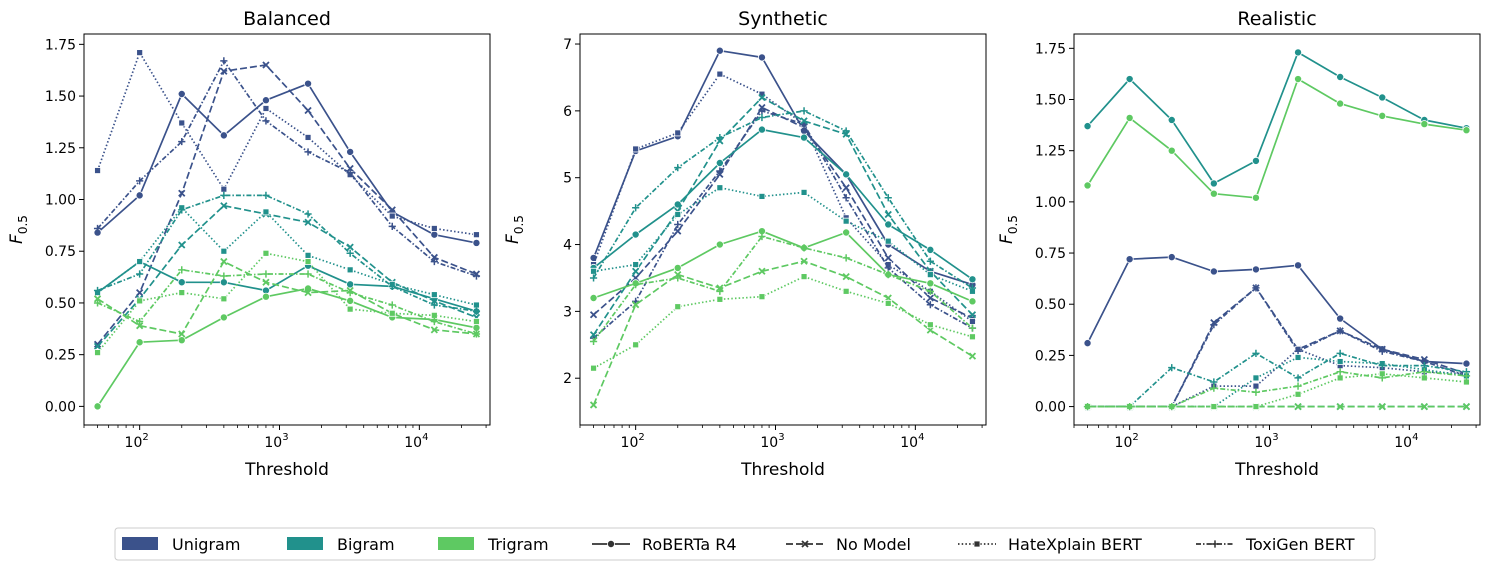 This screenshot has height=570, width=1490. What do you see at coordinates (782, 470) in the screenshot?
I see `x-axis-label: Threshold` at bounding box center [782, 470].